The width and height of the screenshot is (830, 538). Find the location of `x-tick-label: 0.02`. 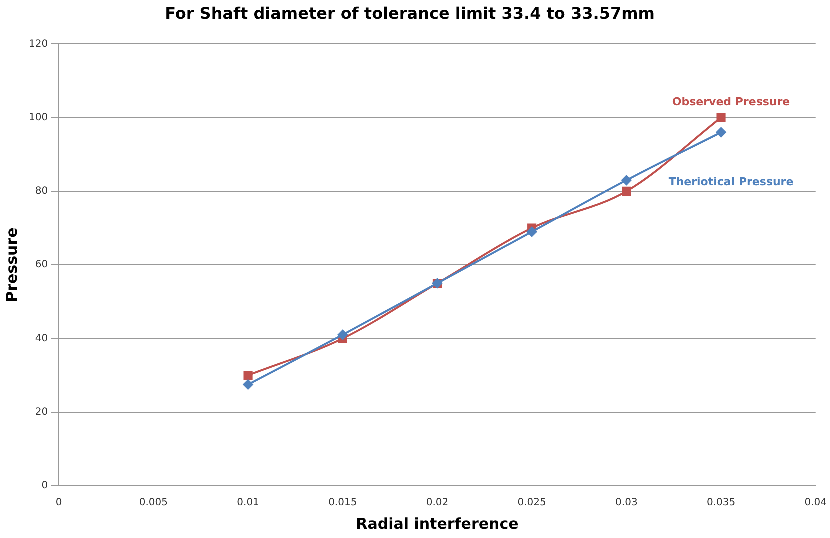

x-tick-label: 0.02 is located at coordinates (437, 503).